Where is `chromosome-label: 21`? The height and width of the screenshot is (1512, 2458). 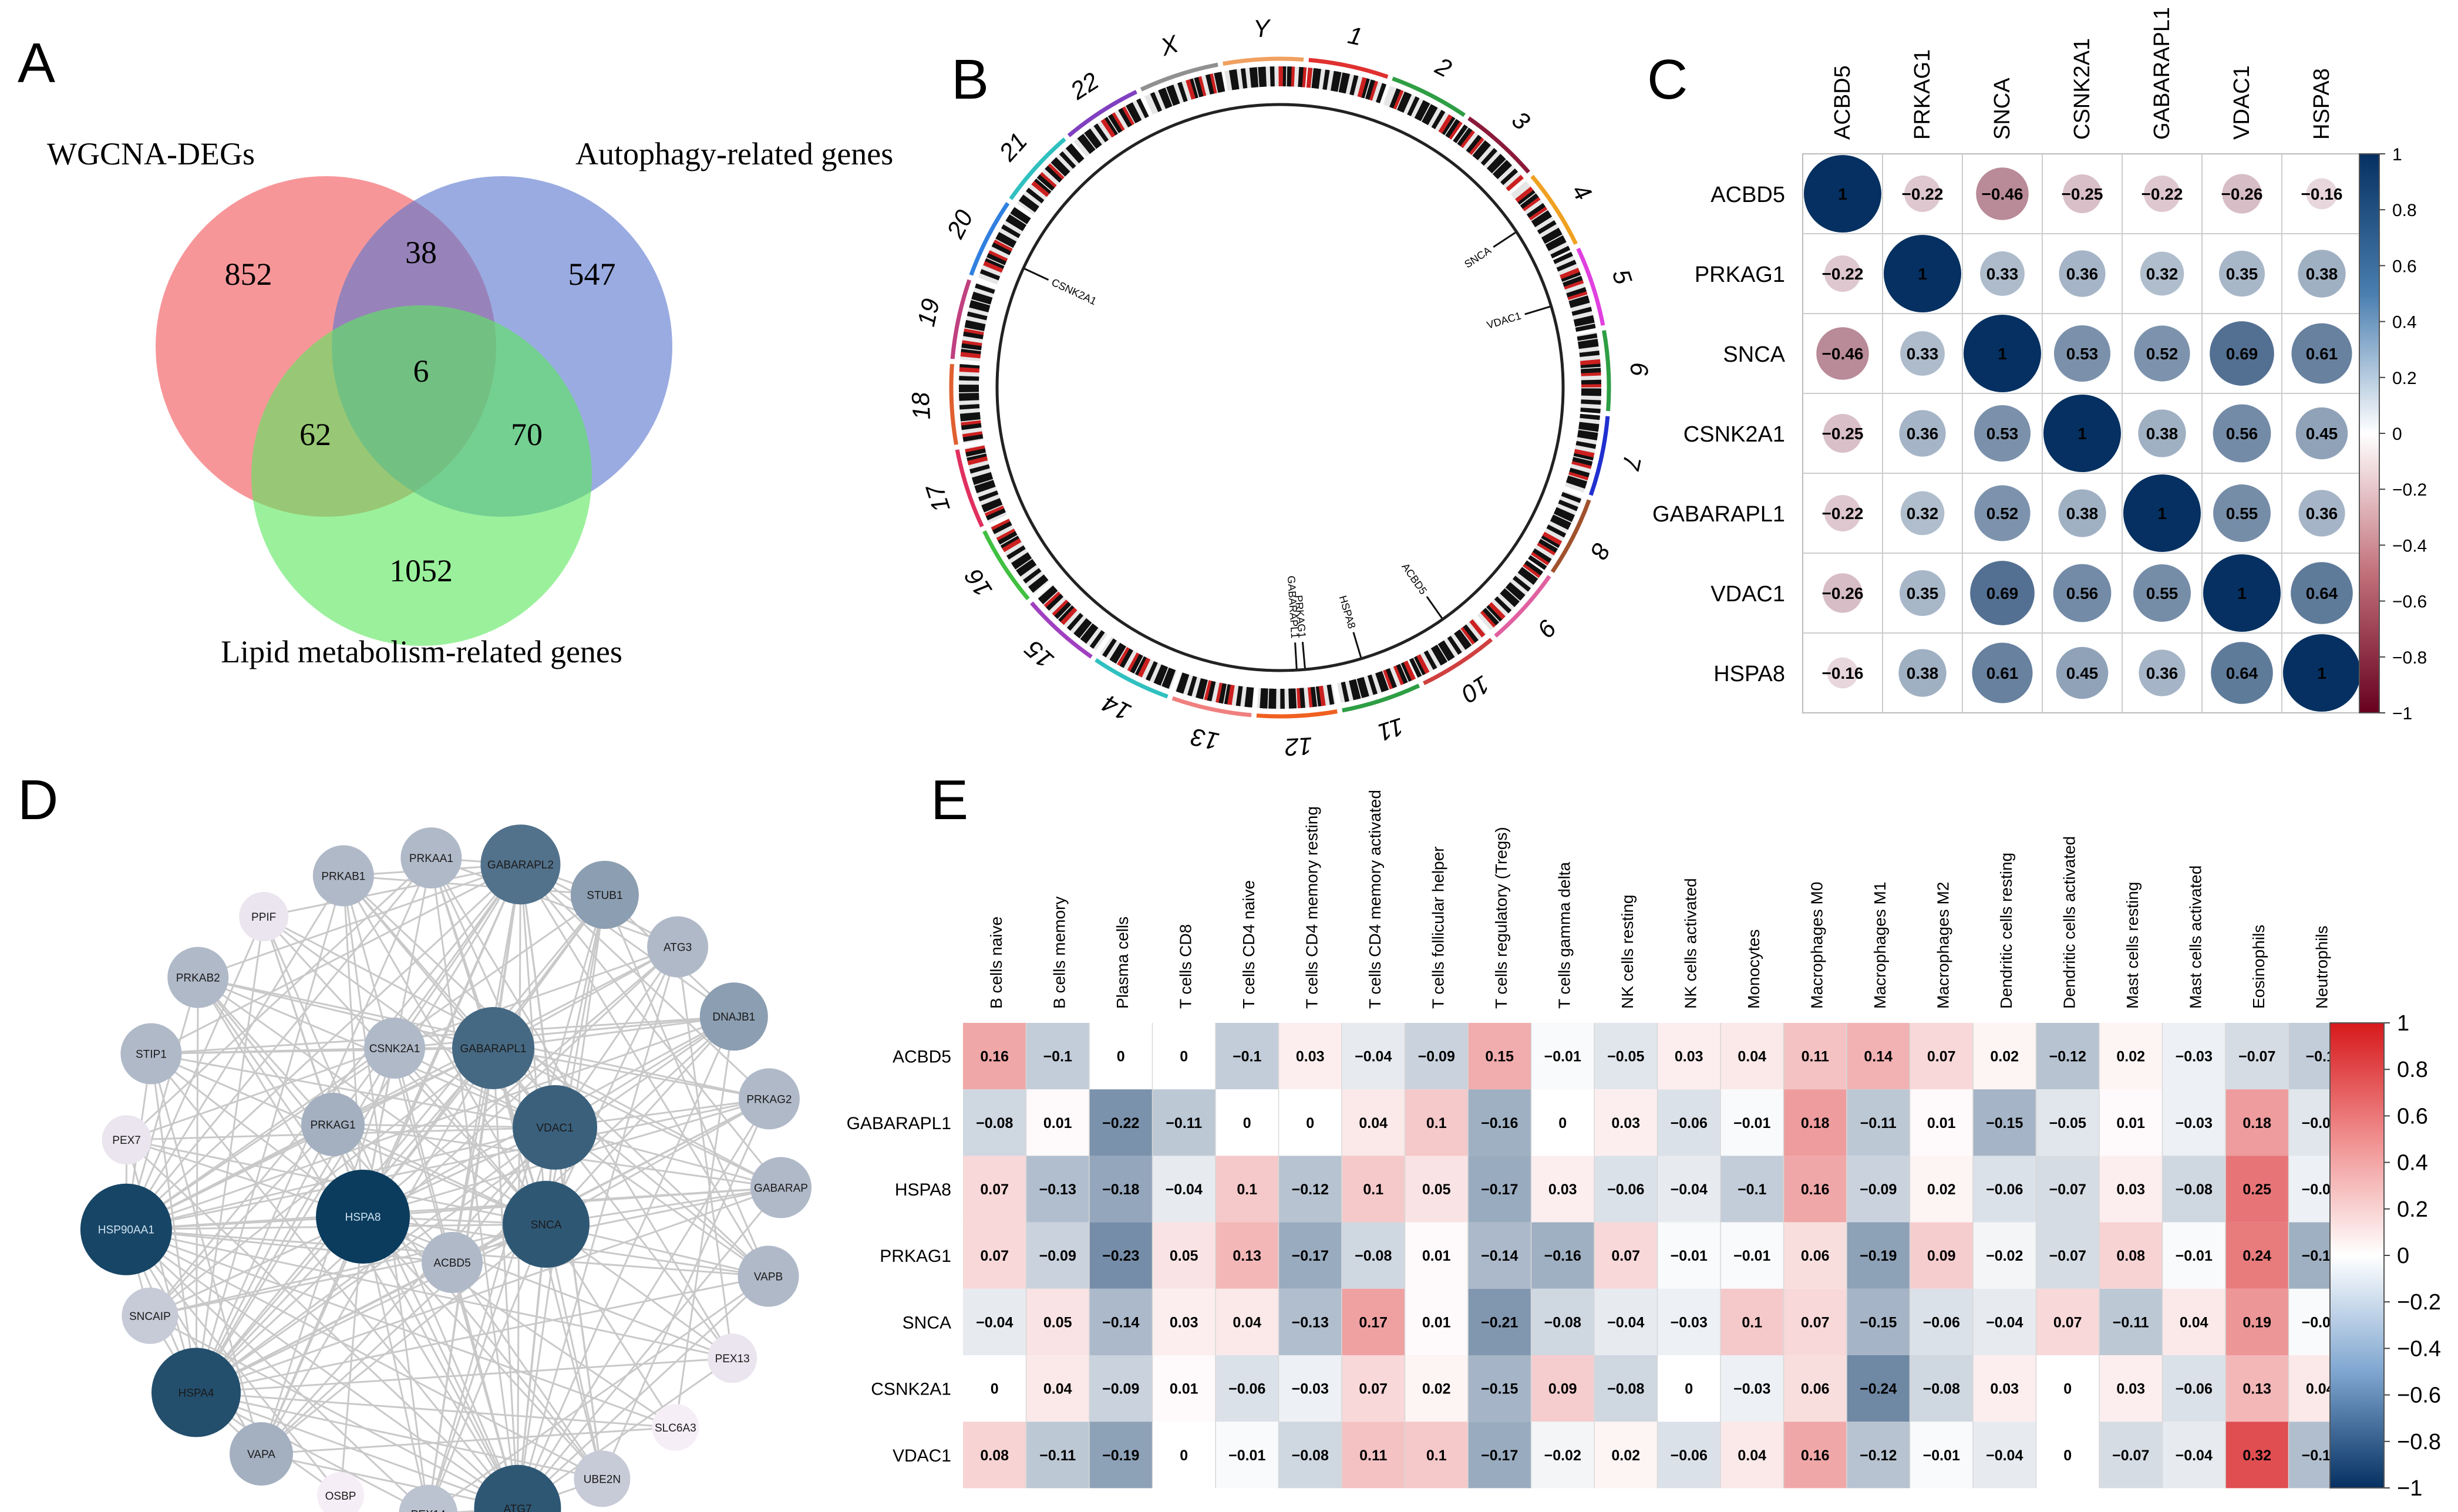
chromosome-label: 21 is located at coordinates (1012, 147).